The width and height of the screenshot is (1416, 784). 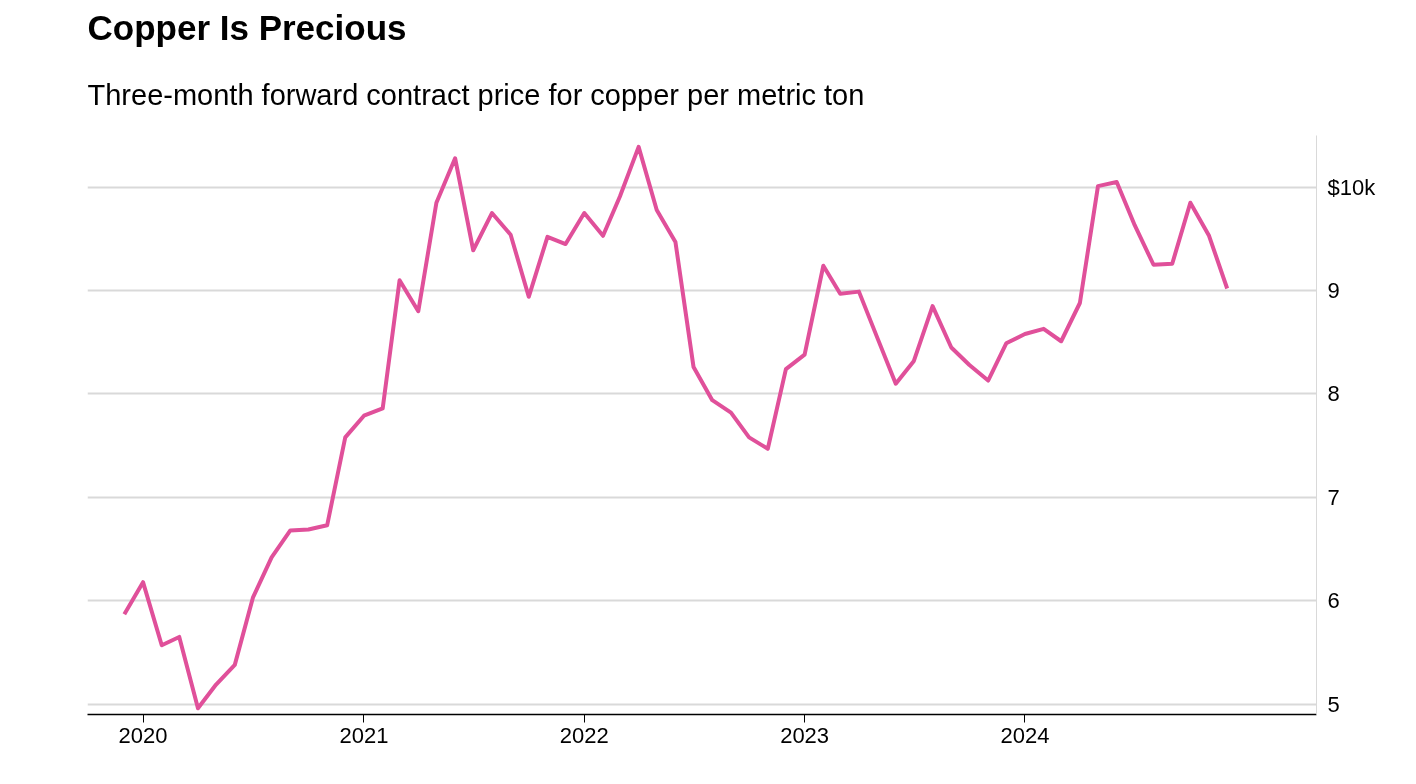 I want to click on x-tick-label: 2023, so click(x=805, y=735).